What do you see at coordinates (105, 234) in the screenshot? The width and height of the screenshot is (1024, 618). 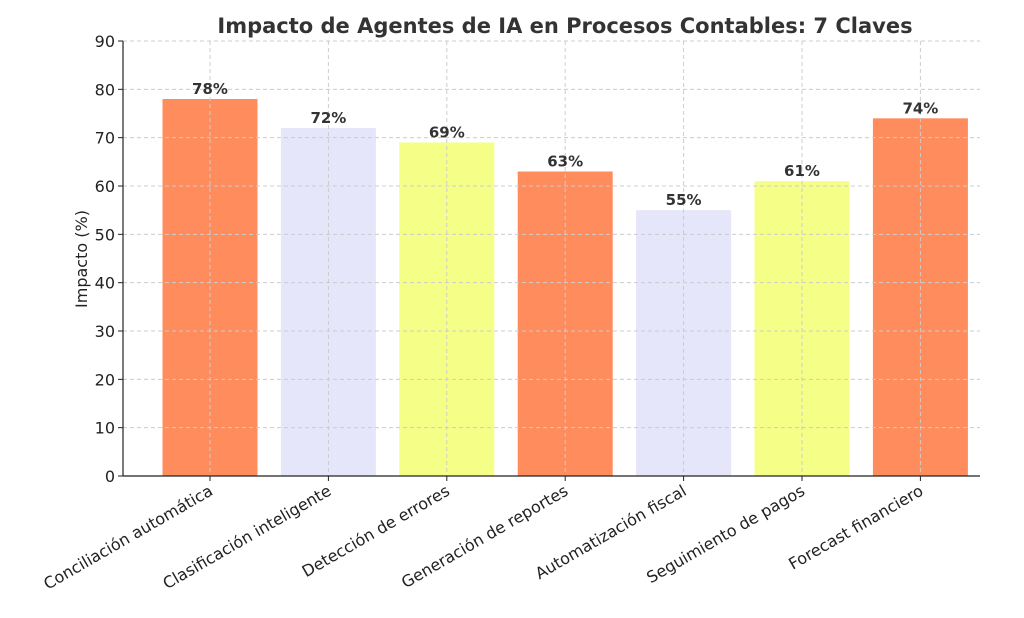 I see `y-tick-label: 50` at bounding box center [105, 234].